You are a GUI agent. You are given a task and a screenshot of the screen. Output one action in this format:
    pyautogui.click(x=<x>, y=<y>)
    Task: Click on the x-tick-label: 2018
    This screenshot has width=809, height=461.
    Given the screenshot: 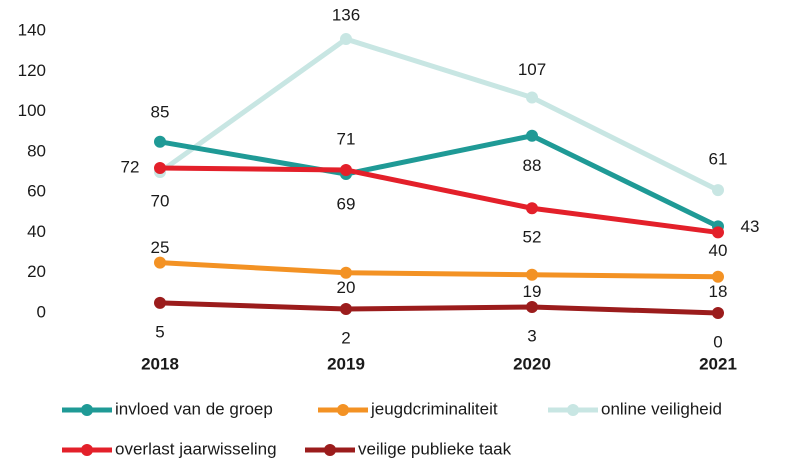 What is the action you would take?
    pyautogui.click(x=160, y=363)
    